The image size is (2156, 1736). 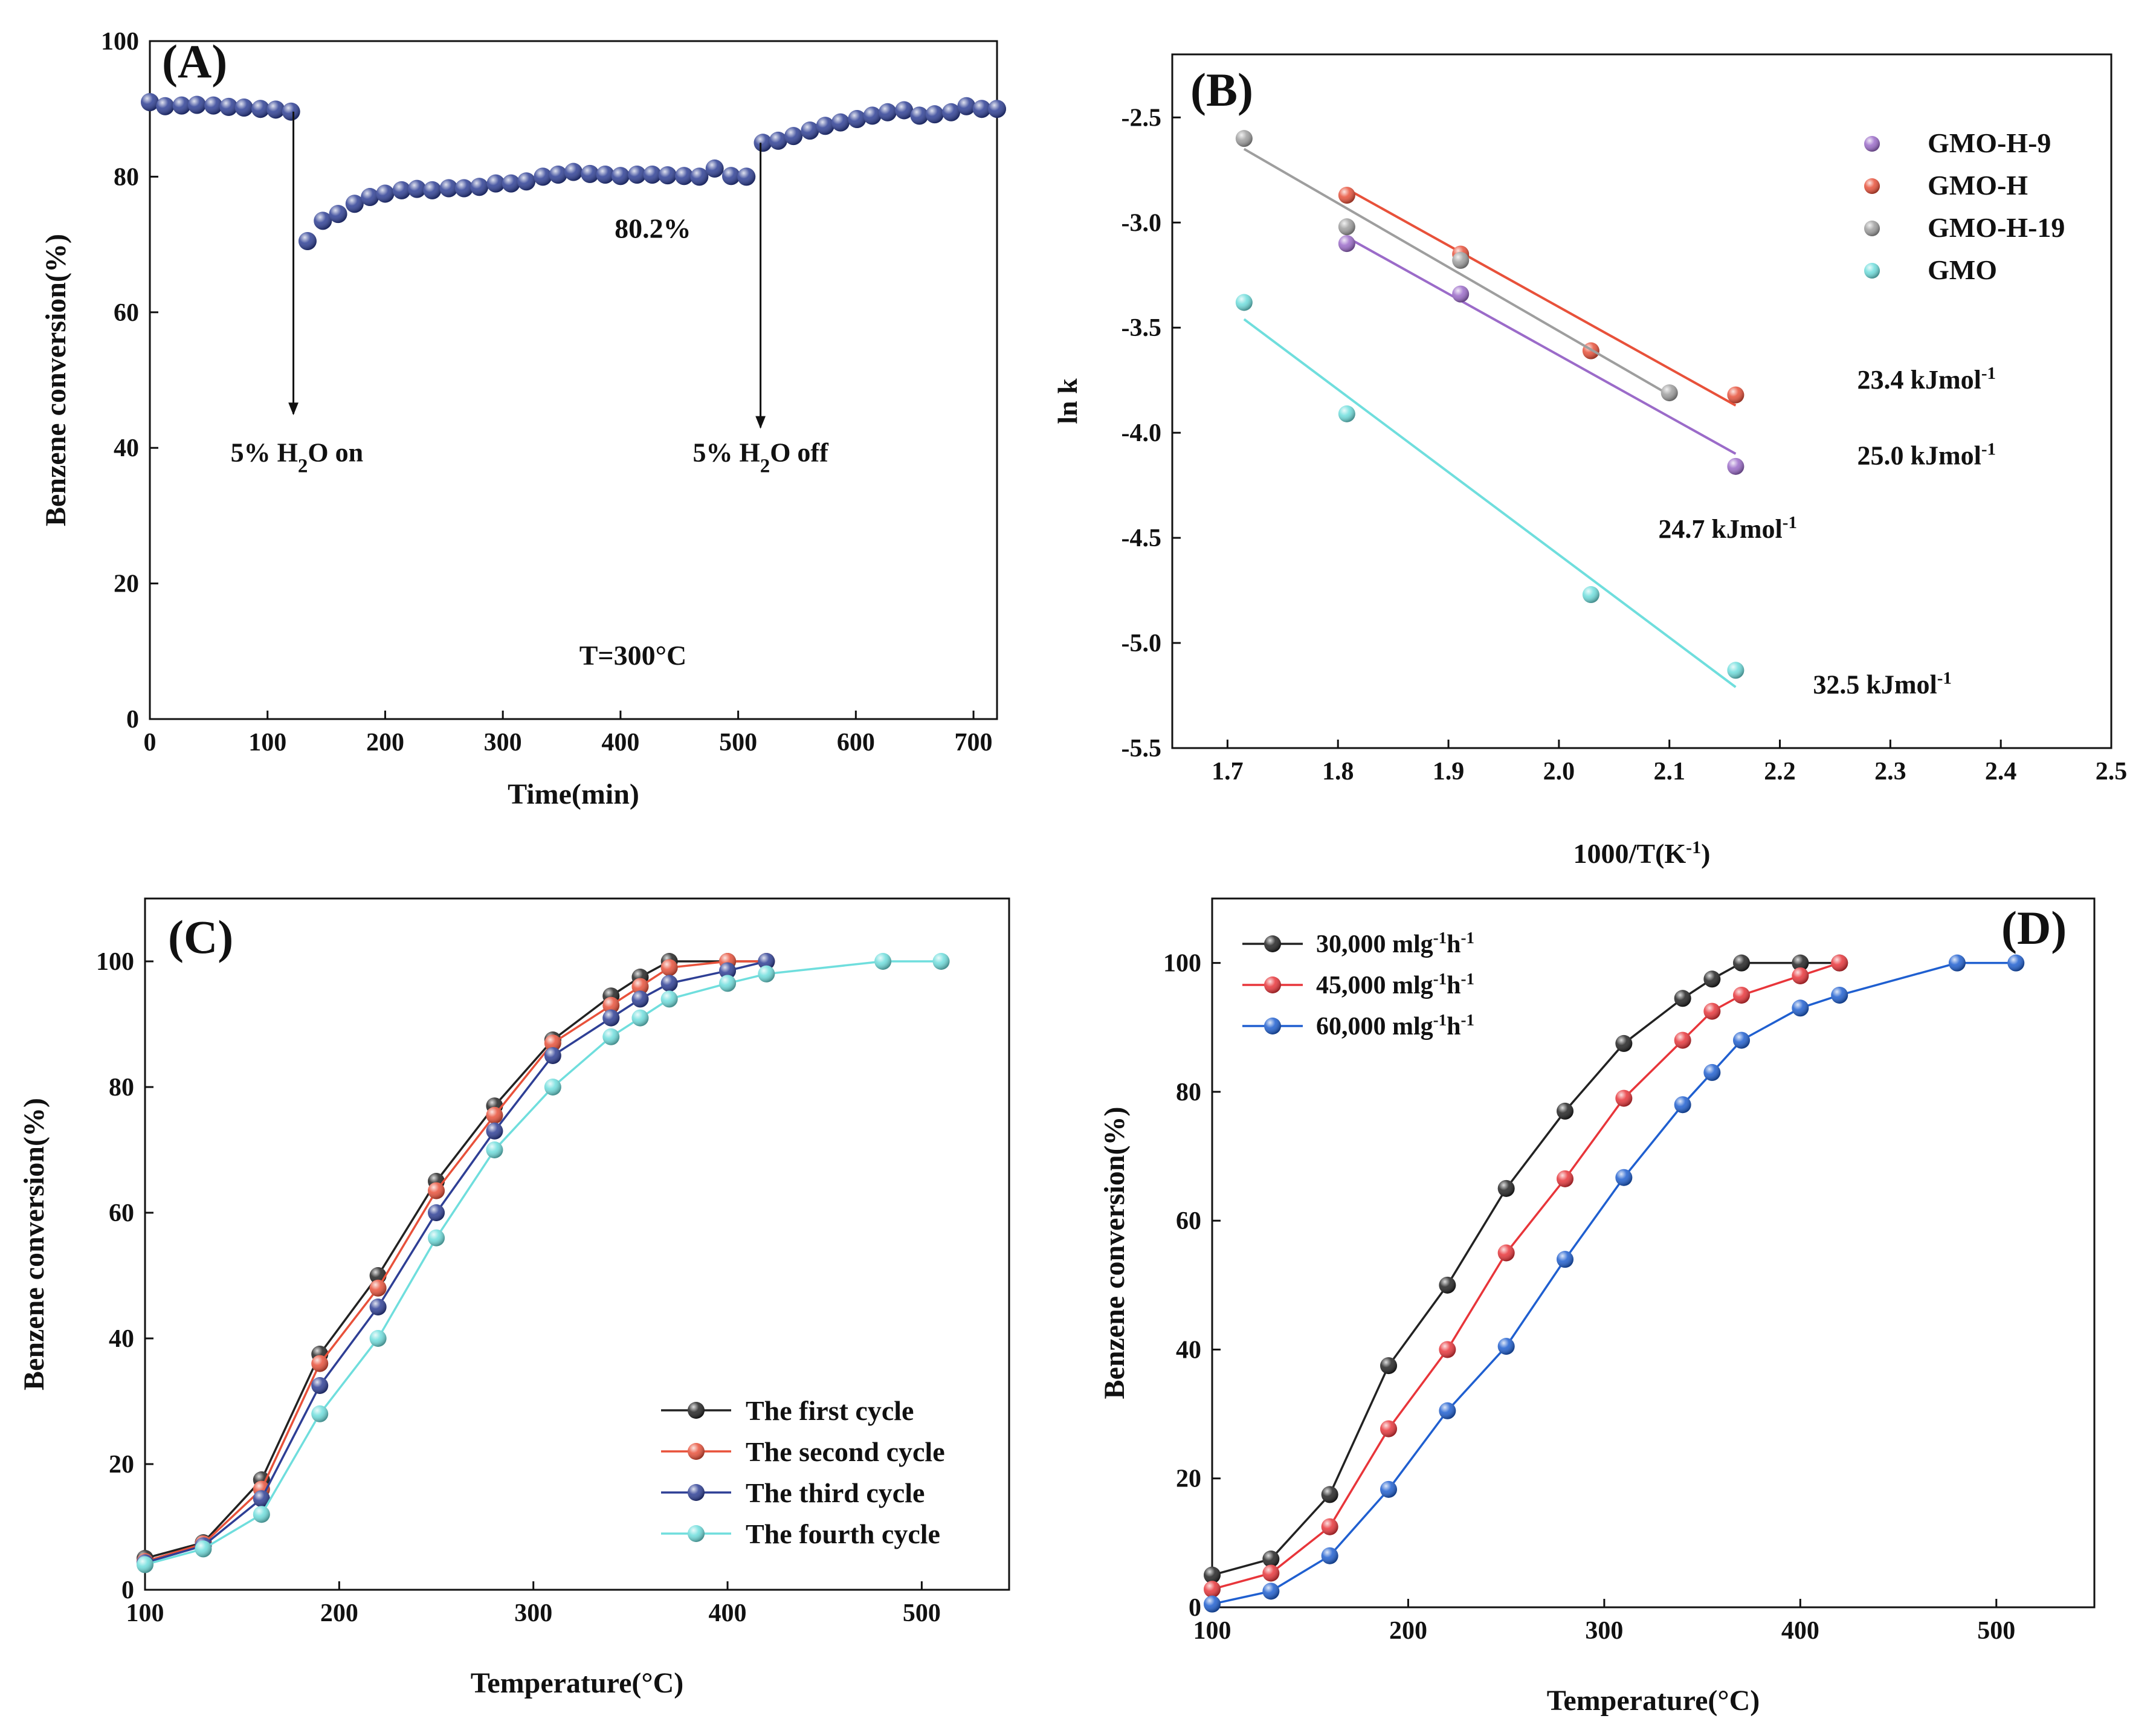 What do you see at coordinates (1604, 1631) in the screenshot?
I see `x-tick-label: 300` at bounding box center [1604, 1631].